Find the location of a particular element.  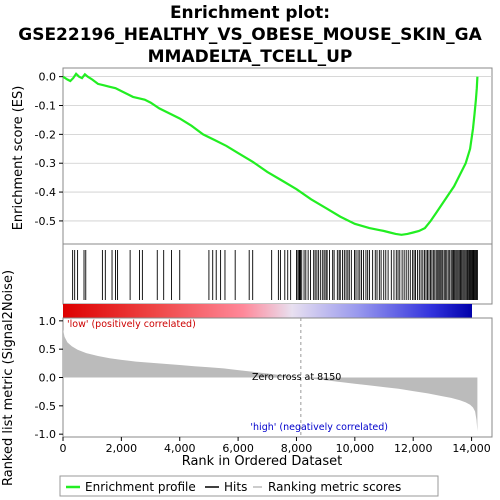

metric-tick-label: -1.0 is located at coordinates (45, 434).